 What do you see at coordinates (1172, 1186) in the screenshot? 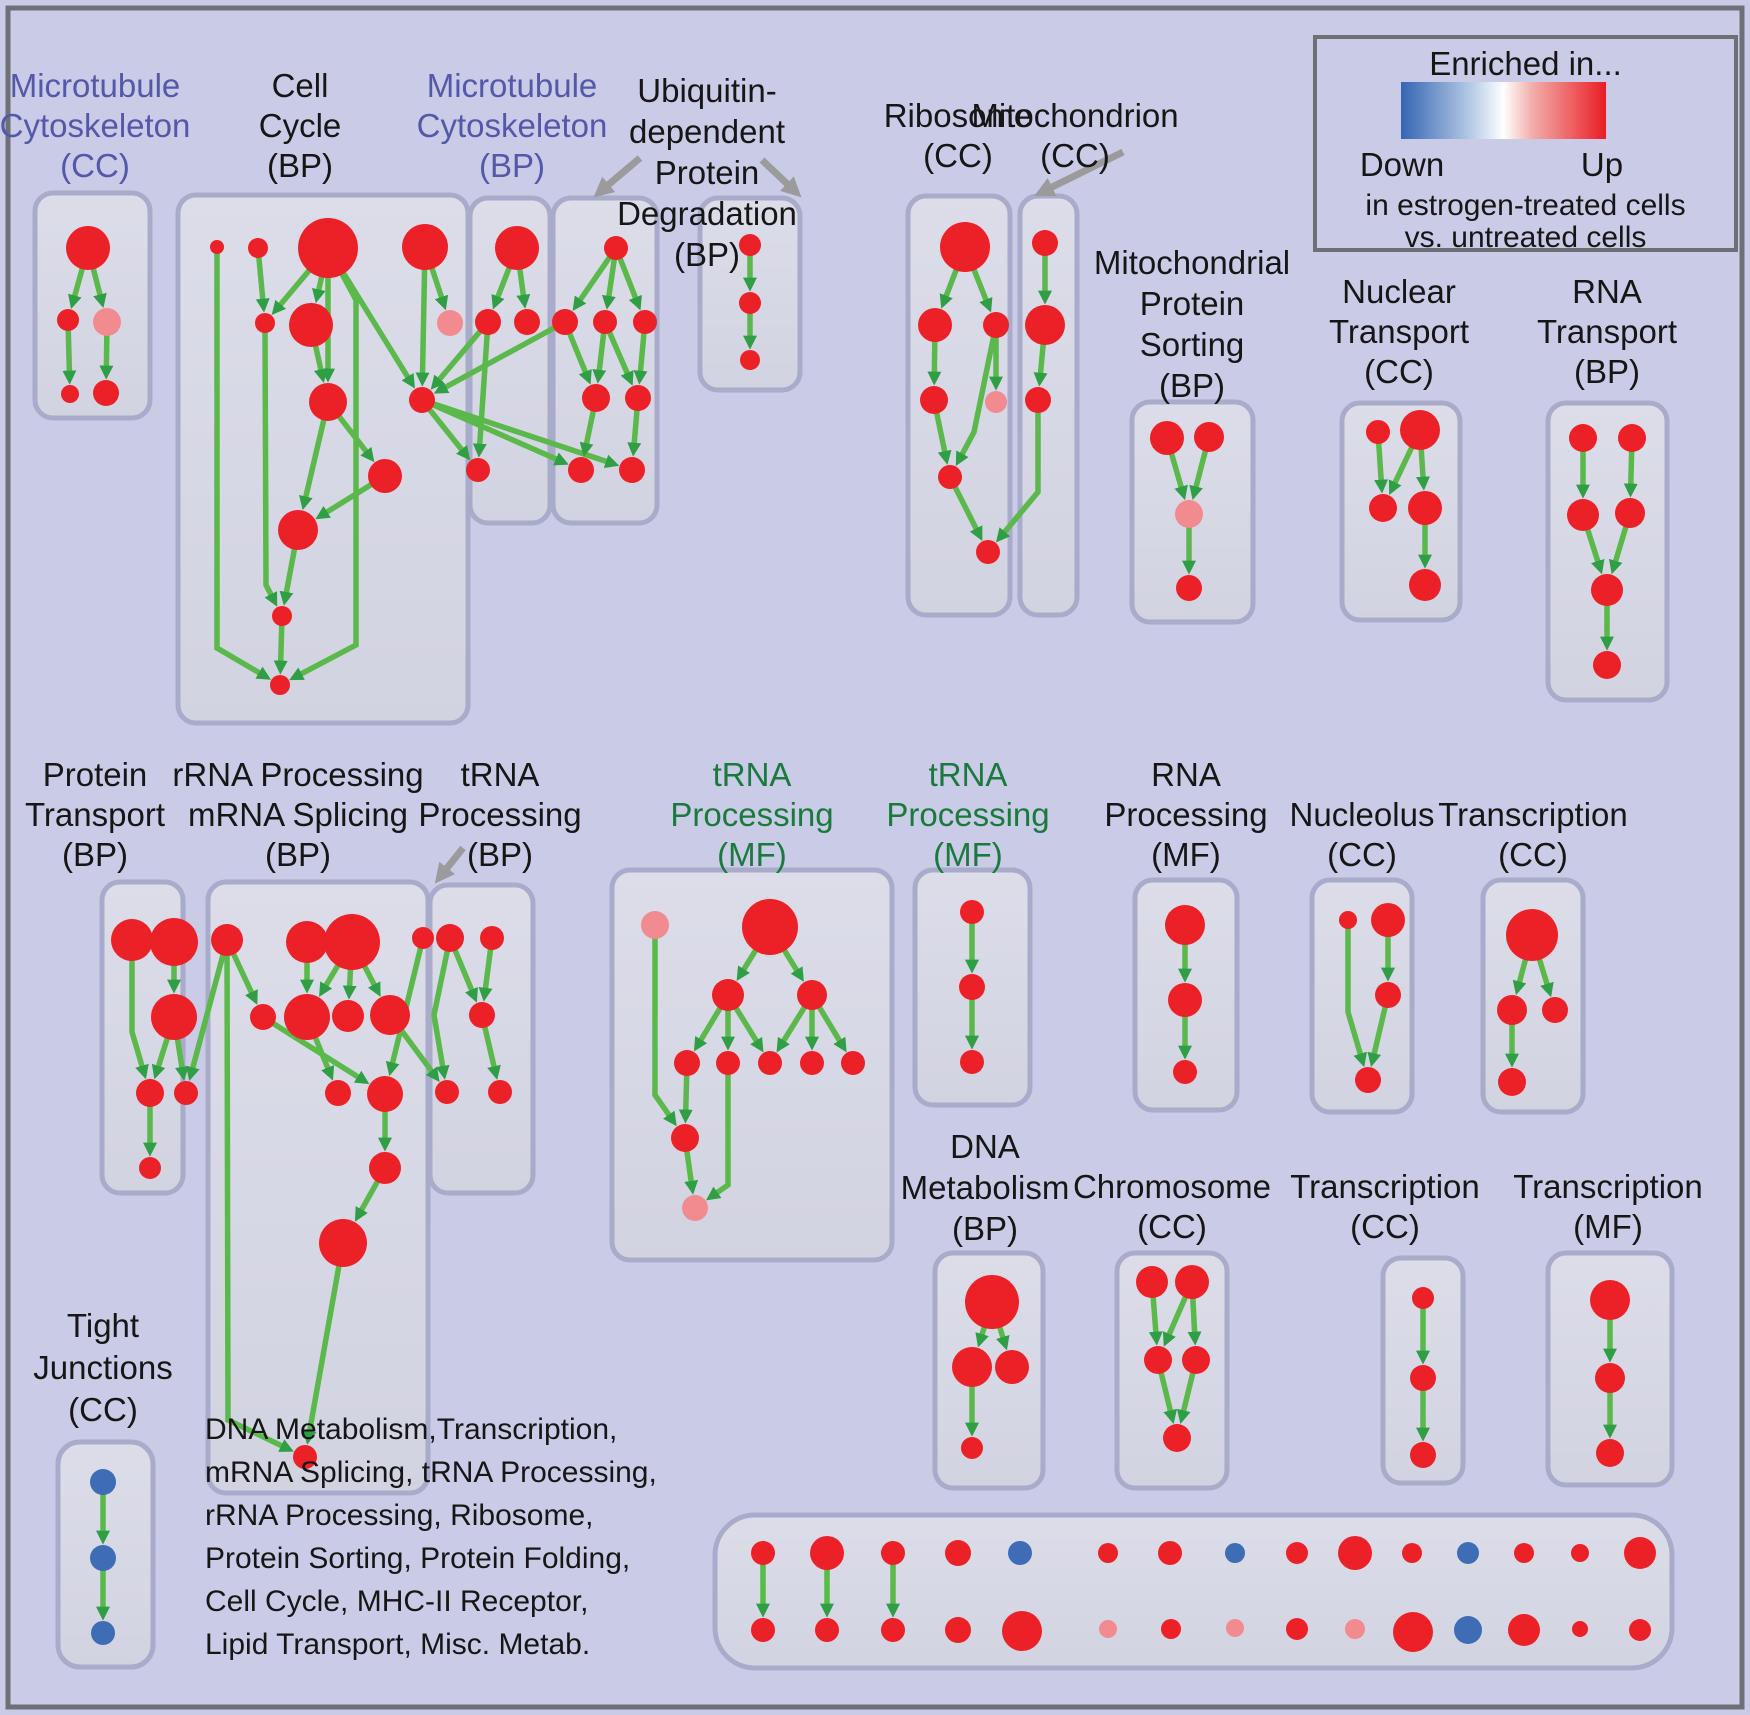
I see `label-chromosome-cc-line: Chromosome` at bounding box center [1172, 1186].